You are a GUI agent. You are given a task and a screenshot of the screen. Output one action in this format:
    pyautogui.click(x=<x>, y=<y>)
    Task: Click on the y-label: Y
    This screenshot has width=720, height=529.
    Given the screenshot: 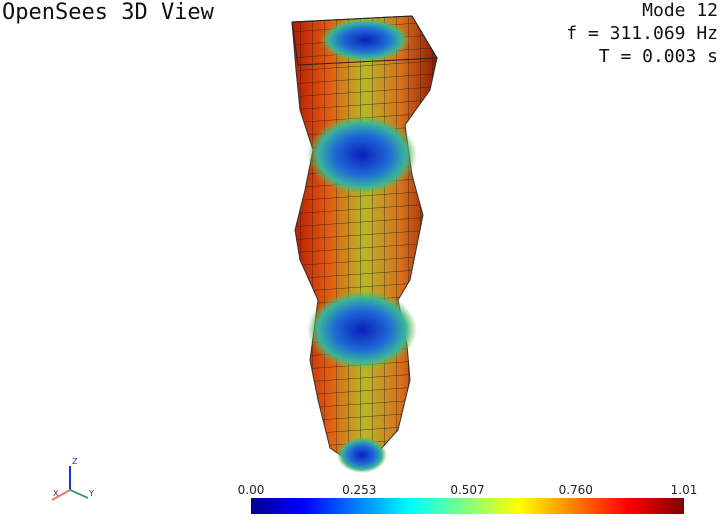 What is the action you would take?
    pyautogui.click(x=91, y=493)
    